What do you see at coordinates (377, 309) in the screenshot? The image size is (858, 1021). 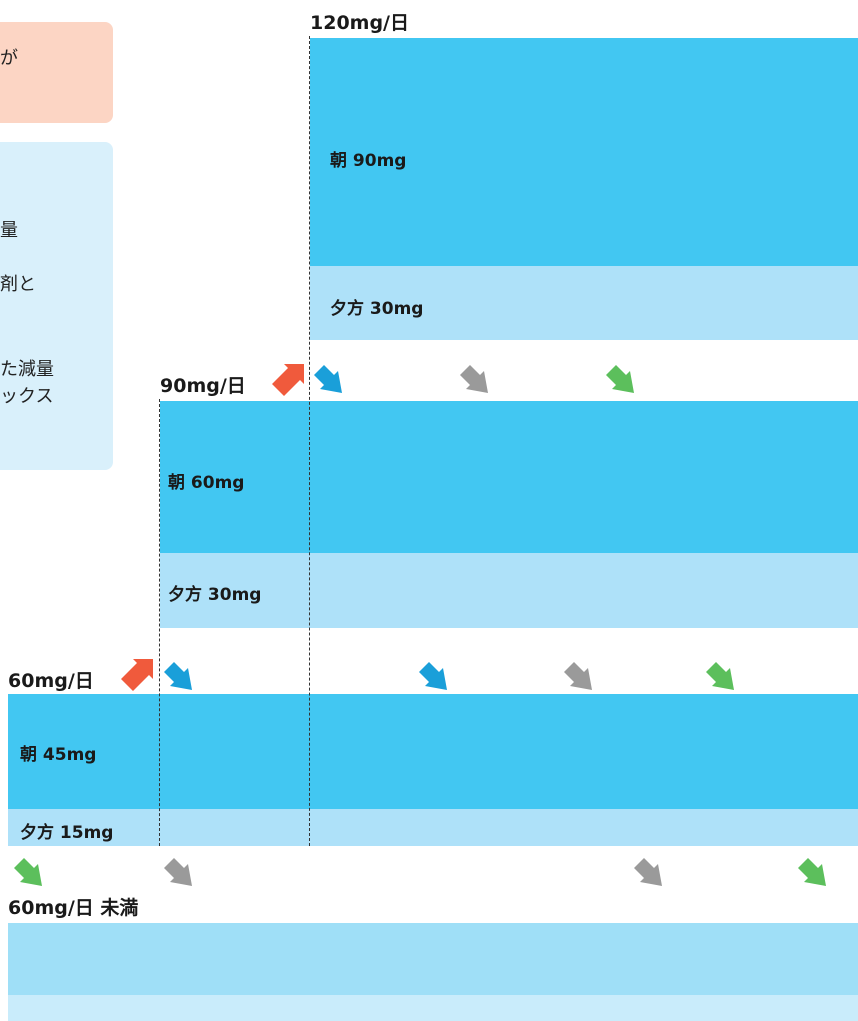 I see `band-label-120-evening: 夕方 30mg` at bounding box center [377, 309].